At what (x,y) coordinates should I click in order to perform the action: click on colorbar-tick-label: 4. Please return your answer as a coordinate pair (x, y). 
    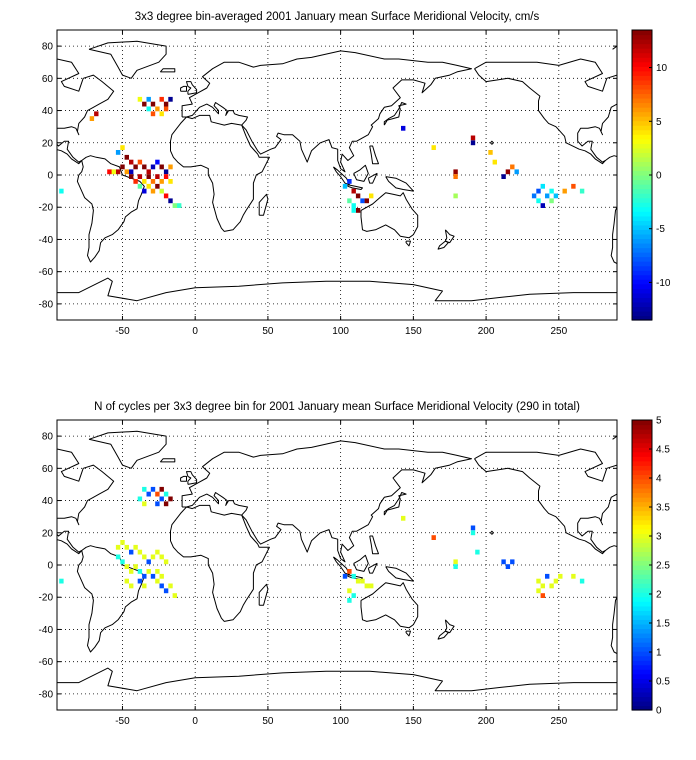
    Looking at the image, I should click on (659, 479).